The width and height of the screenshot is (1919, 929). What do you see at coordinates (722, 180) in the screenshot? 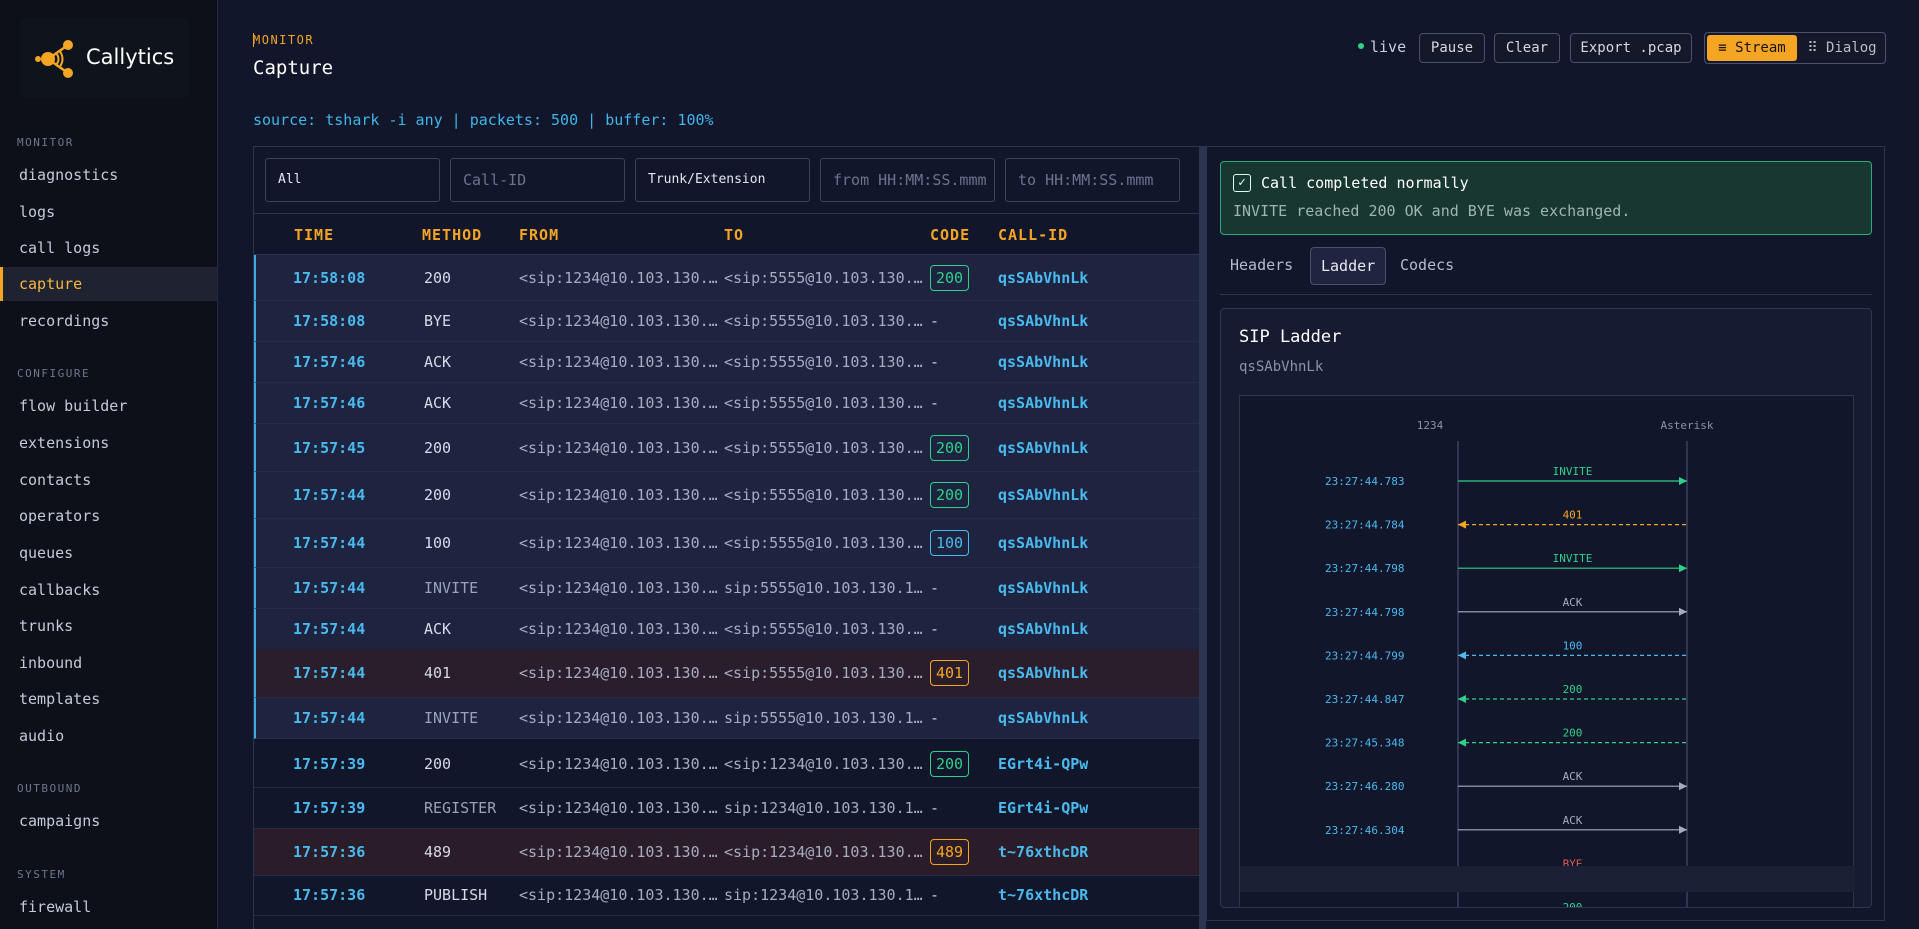
I see `trunk-extension-filter-select: Trunk/Extension` at bounding box center [722, 180].